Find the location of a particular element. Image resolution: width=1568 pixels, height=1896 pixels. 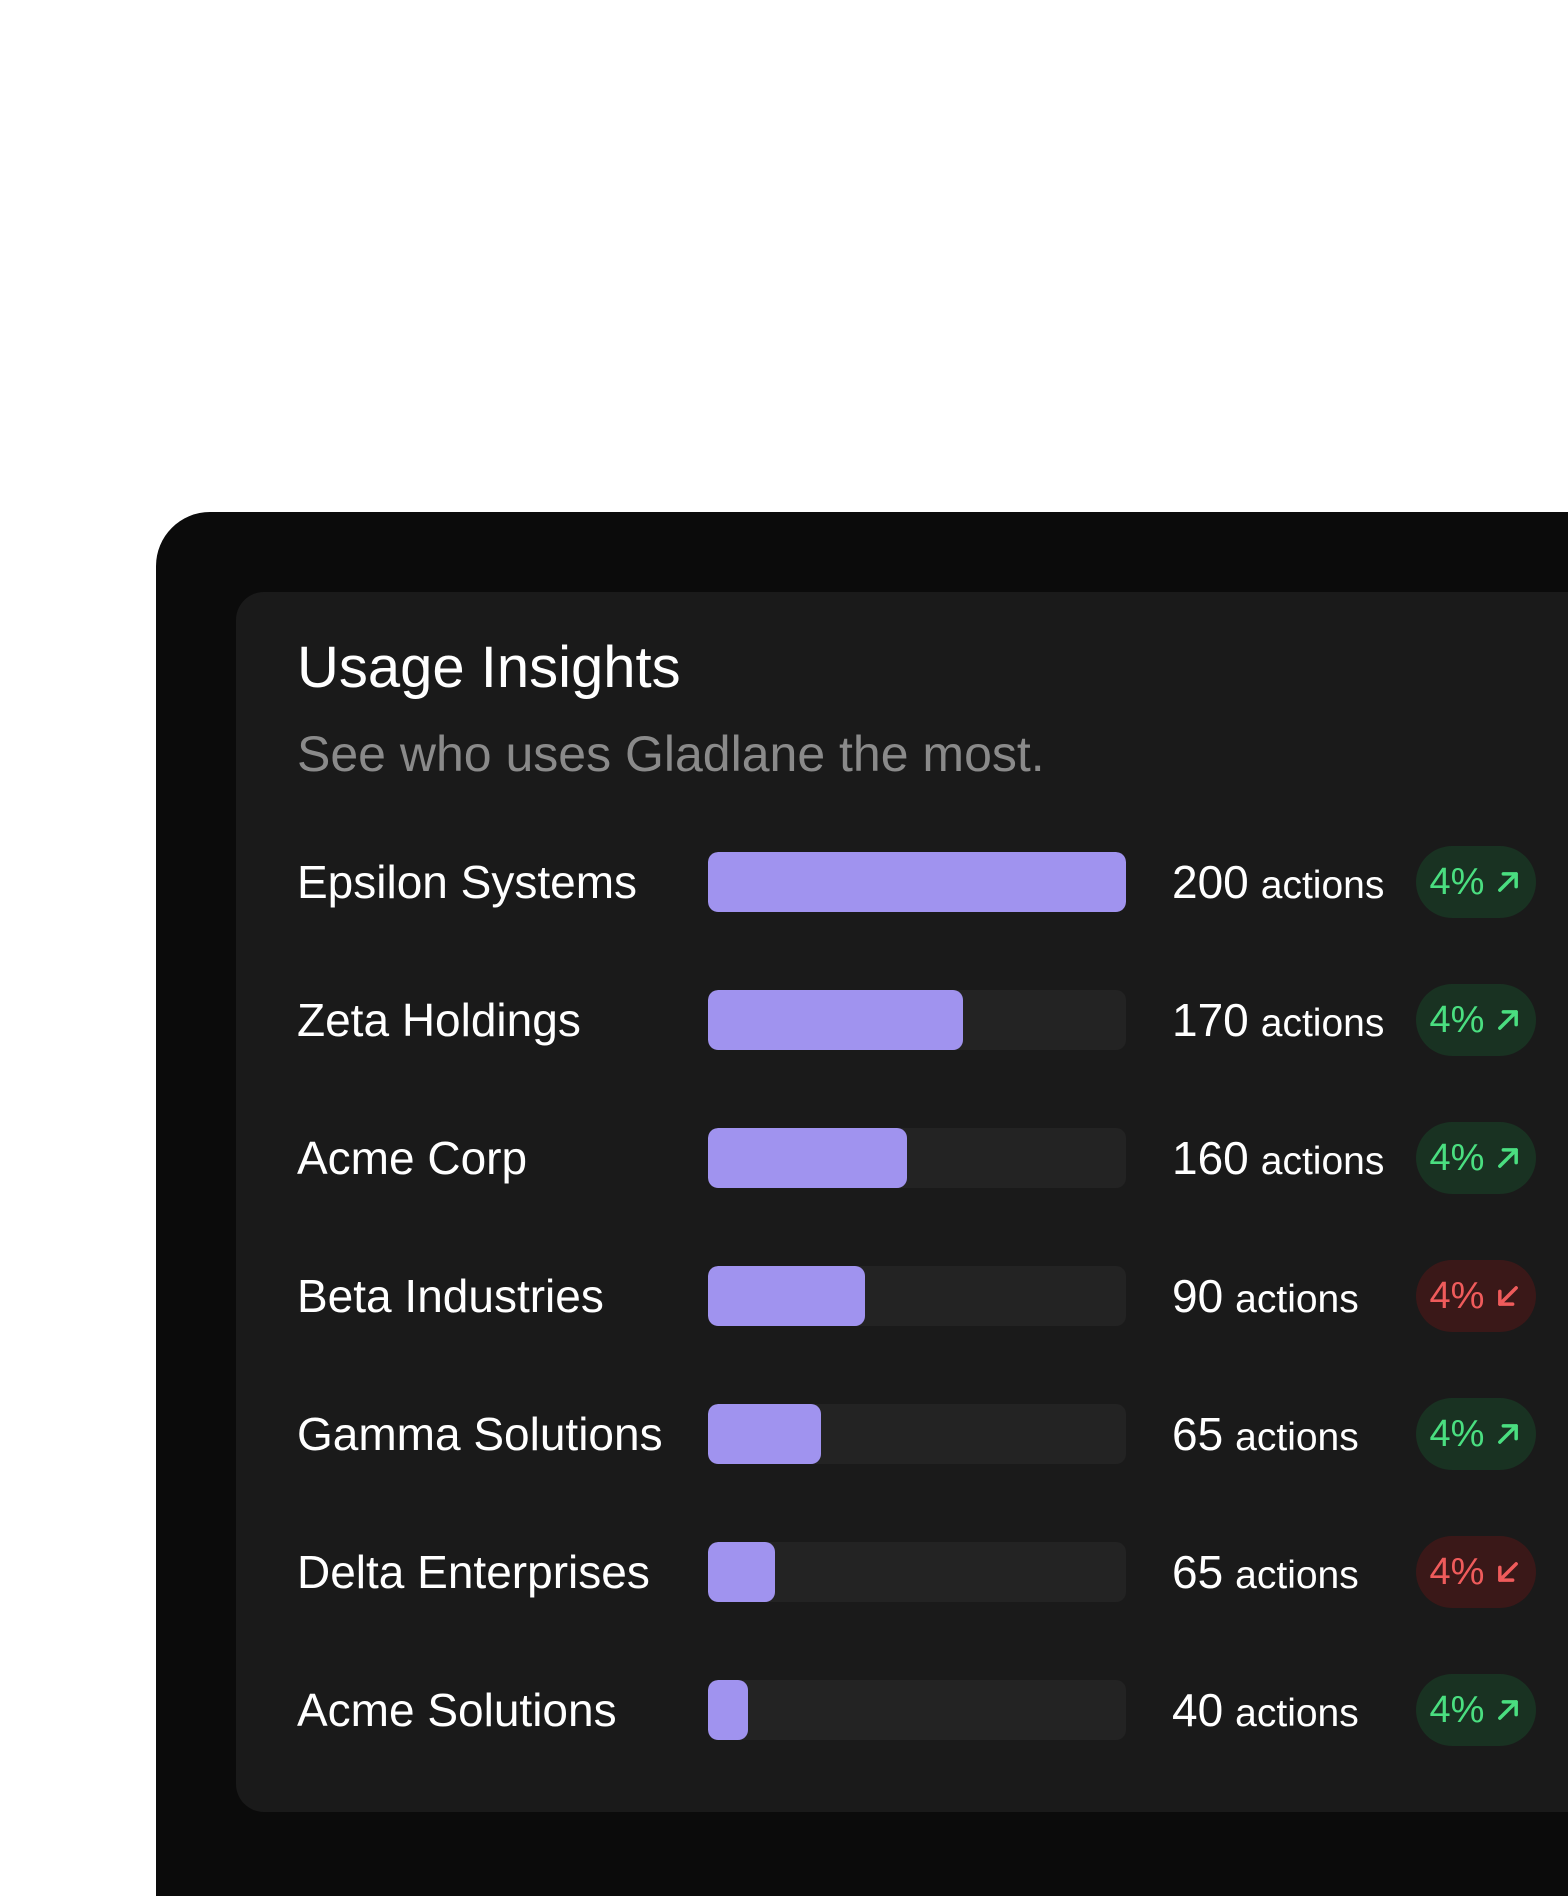

usage-row-5: Gamma Solutions 65 actions 4% is located at coordinates (902, 1434).